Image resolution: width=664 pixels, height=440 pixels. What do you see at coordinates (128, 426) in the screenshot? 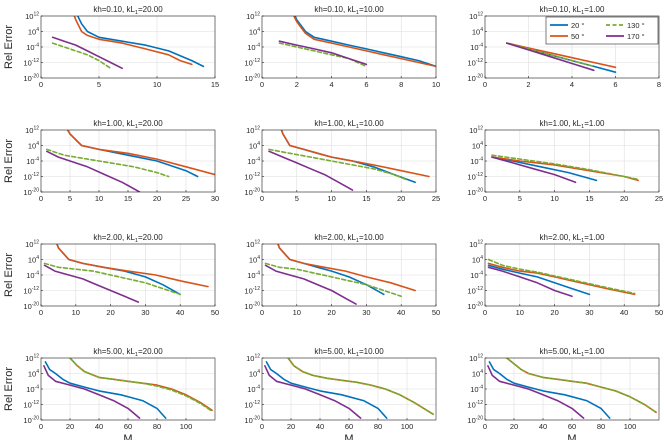
I see `x-tick-label: 60` at bounding box center [128, 426].